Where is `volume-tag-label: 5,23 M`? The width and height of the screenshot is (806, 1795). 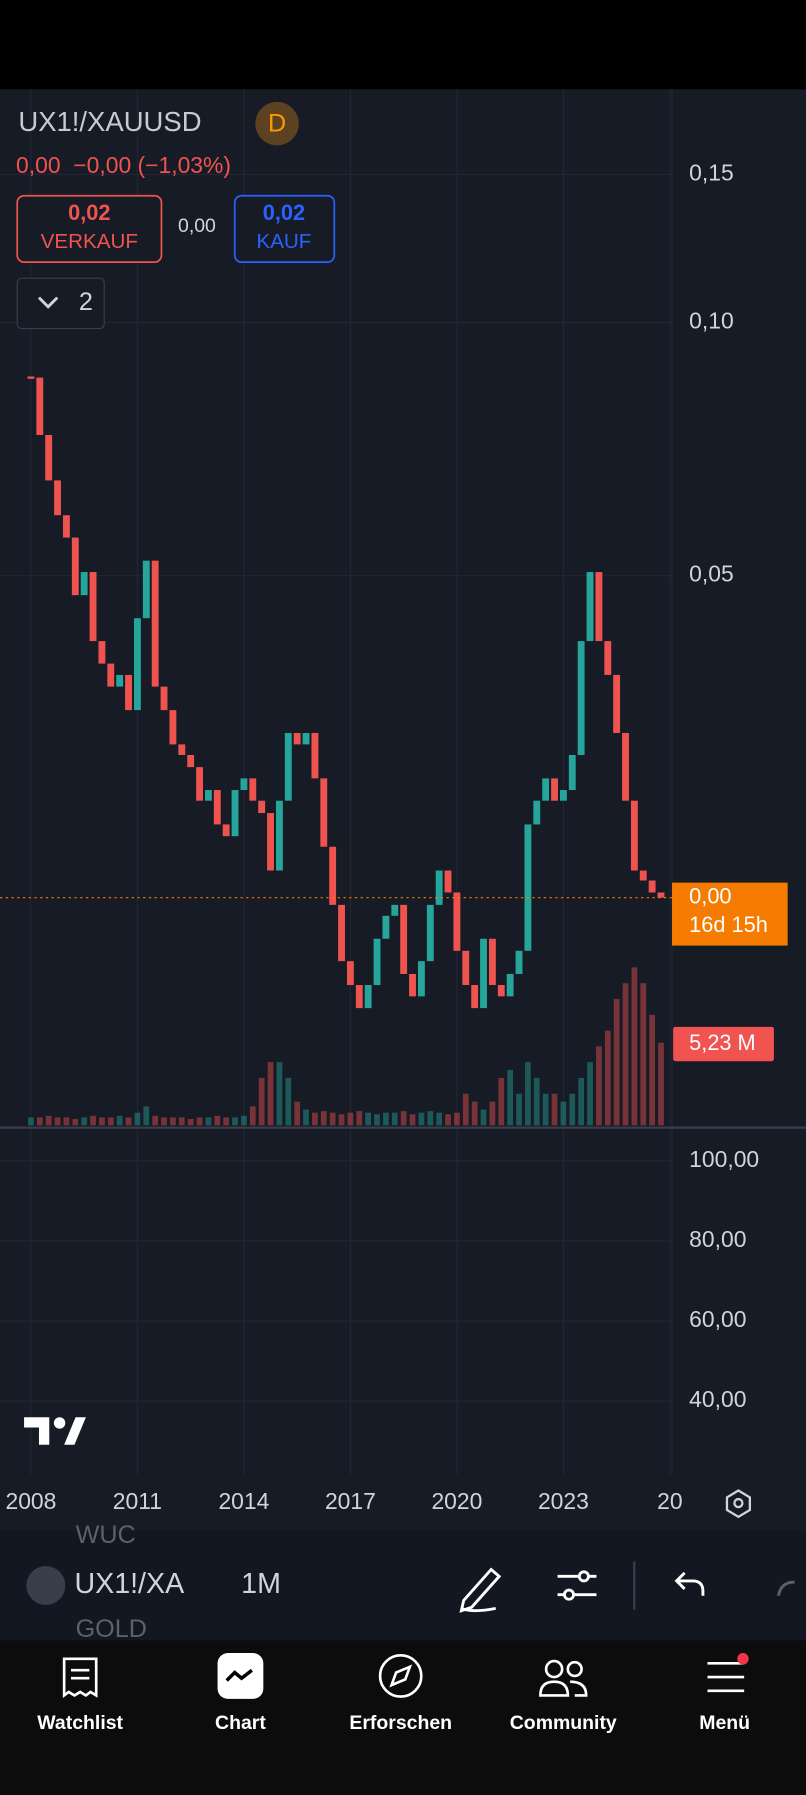
volume-tag-label: 5,23 M is located at coordinates (722, 1042).